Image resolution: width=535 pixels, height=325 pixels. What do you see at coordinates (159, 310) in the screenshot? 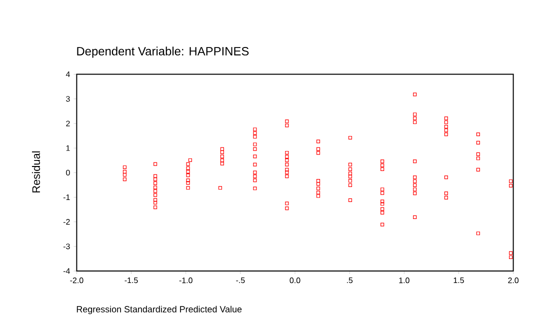
I see `x-axis-title: Regression Standardized Predicted Value` at bounding box center [159, 310].